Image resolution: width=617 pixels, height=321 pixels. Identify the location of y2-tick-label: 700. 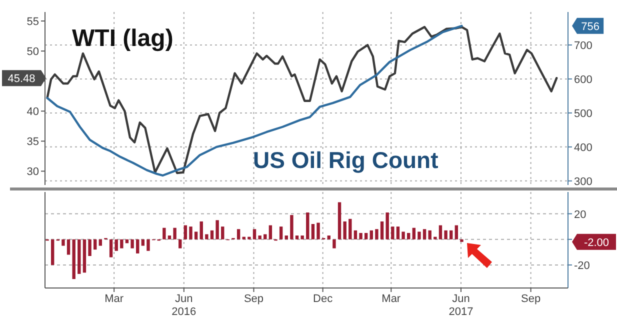
(583, 46).